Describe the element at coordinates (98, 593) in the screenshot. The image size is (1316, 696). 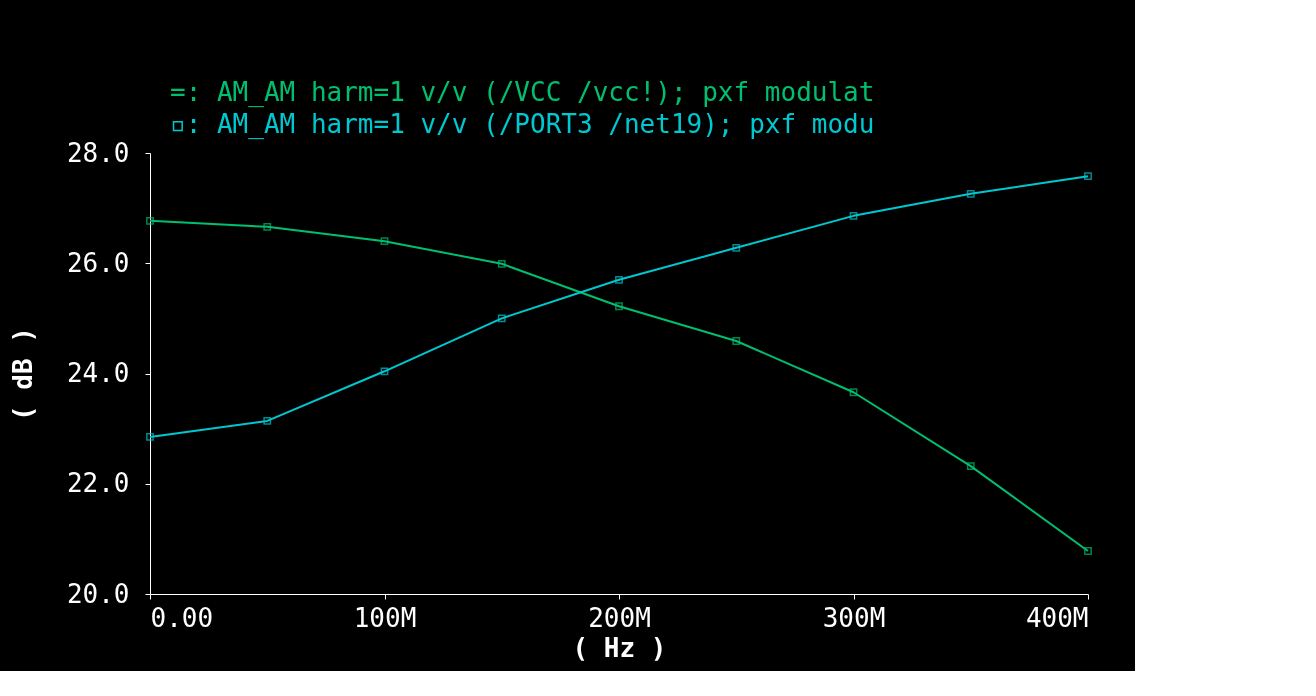
I see `y-tick-label: 20.0` at that location.